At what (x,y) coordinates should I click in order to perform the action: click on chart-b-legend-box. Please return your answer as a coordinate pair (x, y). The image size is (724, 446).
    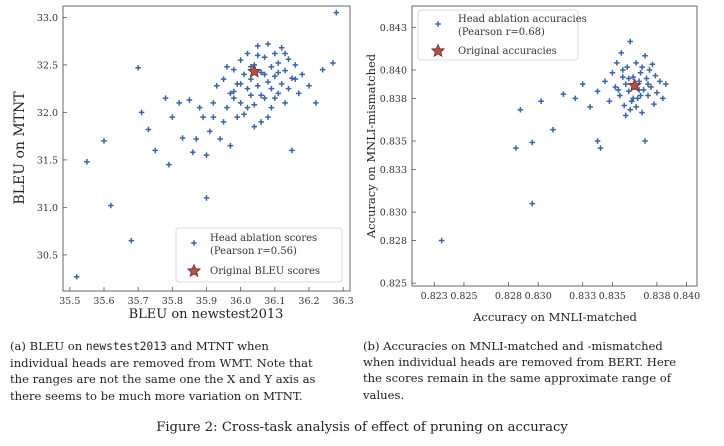
    Looking at the image, I should click on (498, 35).